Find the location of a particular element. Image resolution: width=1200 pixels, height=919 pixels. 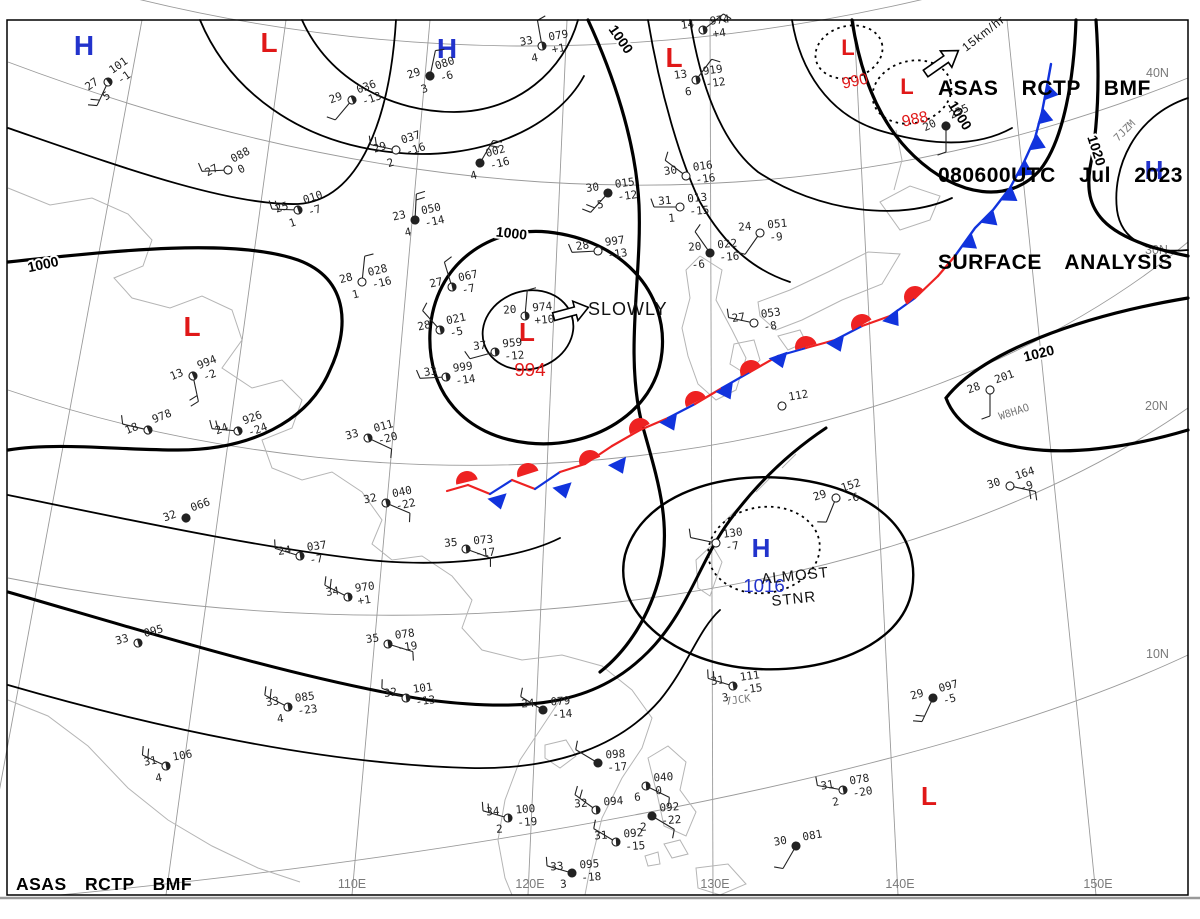

station-pressure: 079 is located at coordinates (558, 35).